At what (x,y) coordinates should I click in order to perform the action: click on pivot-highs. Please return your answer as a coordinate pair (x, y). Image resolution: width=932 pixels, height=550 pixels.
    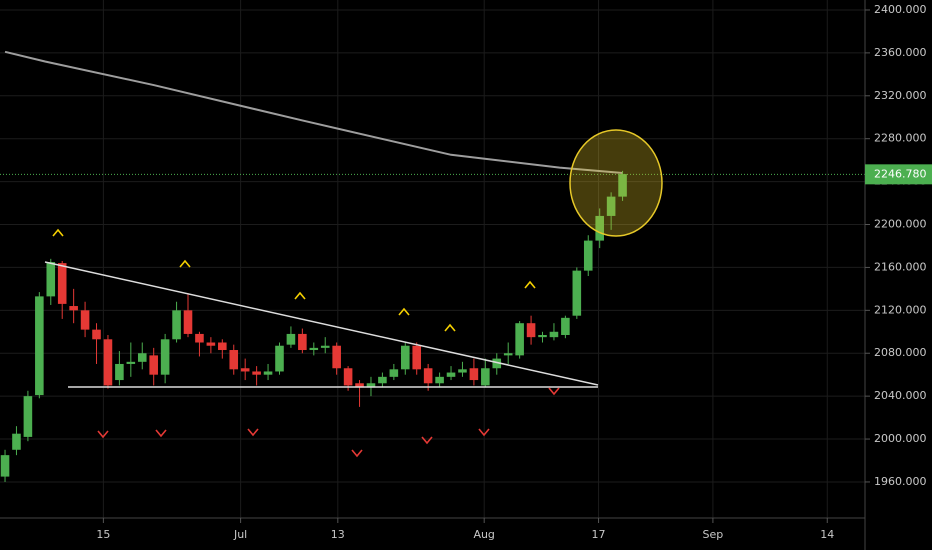
    Looking at the image, I should click on (294, 280).